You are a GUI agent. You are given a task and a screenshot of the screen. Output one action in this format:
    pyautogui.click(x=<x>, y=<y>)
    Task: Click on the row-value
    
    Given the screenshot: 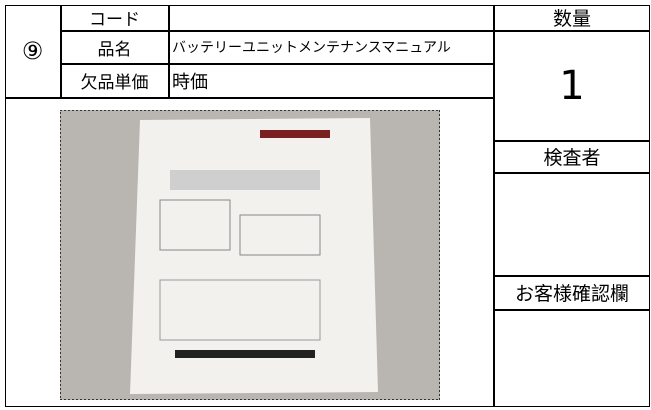 What is the action you would take?
    pyautogui.click(x=330, y=17)
    